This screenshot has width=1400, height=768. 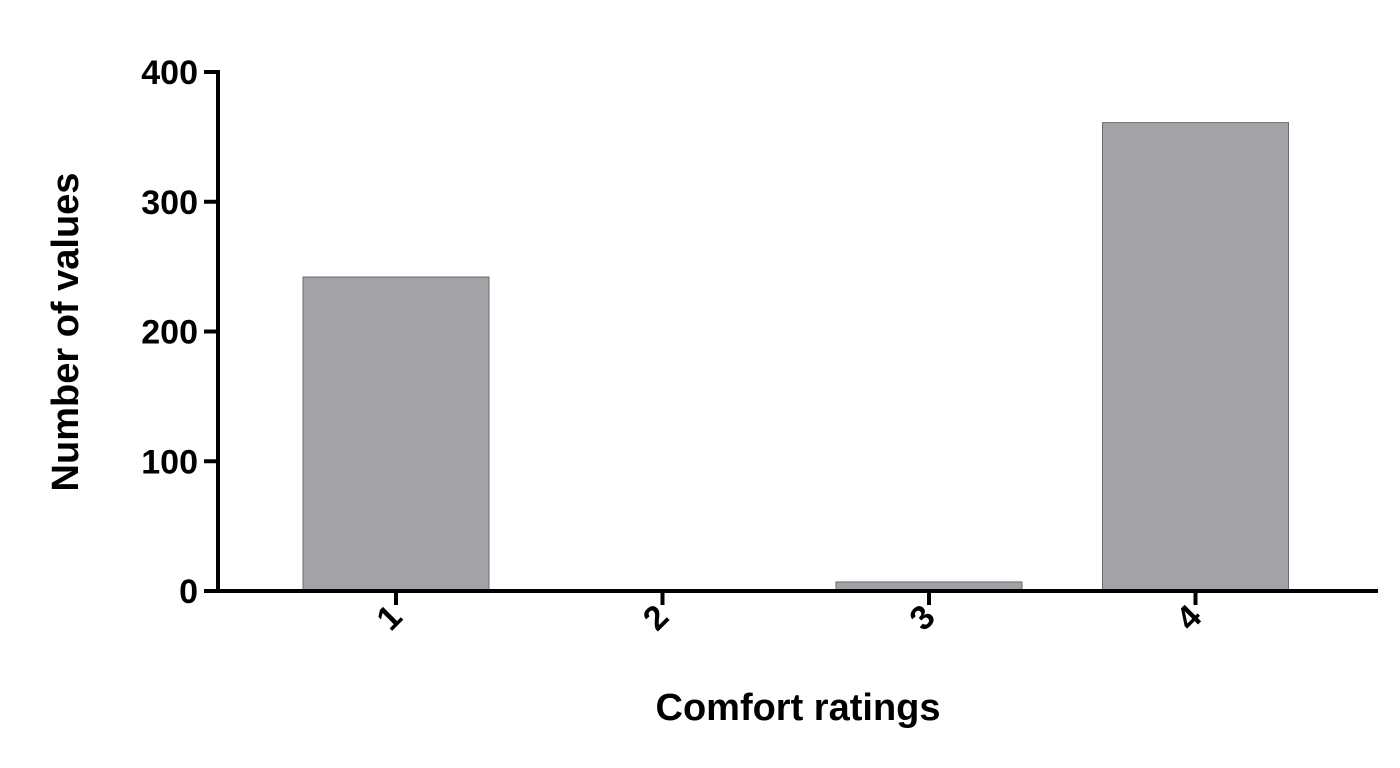 What do you see at coordinates (789, 614) in the screenshot?
I see `x-axis-ticks: 1 2 3 4` at bounding box center [789, 614].